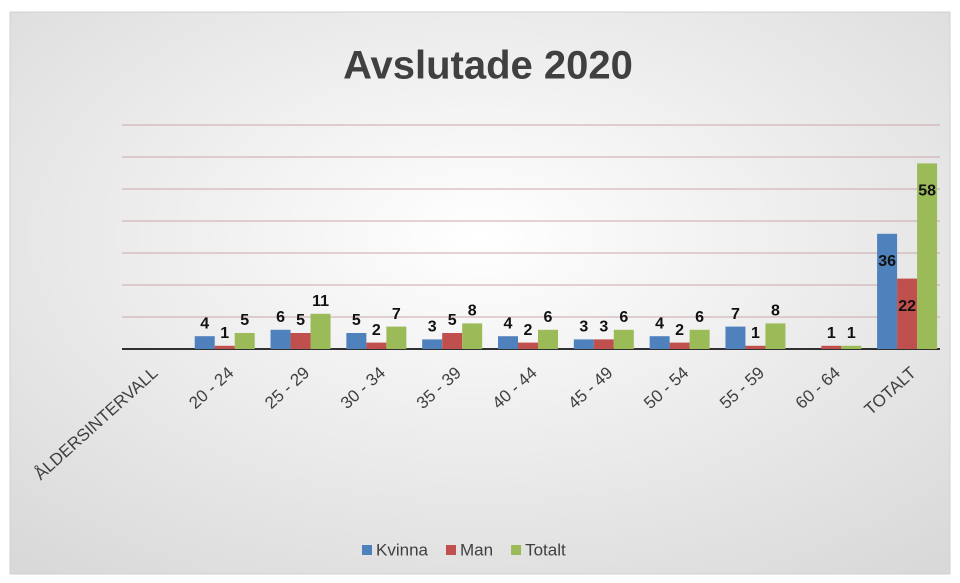 The image size is (960, 583). Describe the element at coordinates (927, 191) in the screenshot. I see `data-label: 58` at that location.